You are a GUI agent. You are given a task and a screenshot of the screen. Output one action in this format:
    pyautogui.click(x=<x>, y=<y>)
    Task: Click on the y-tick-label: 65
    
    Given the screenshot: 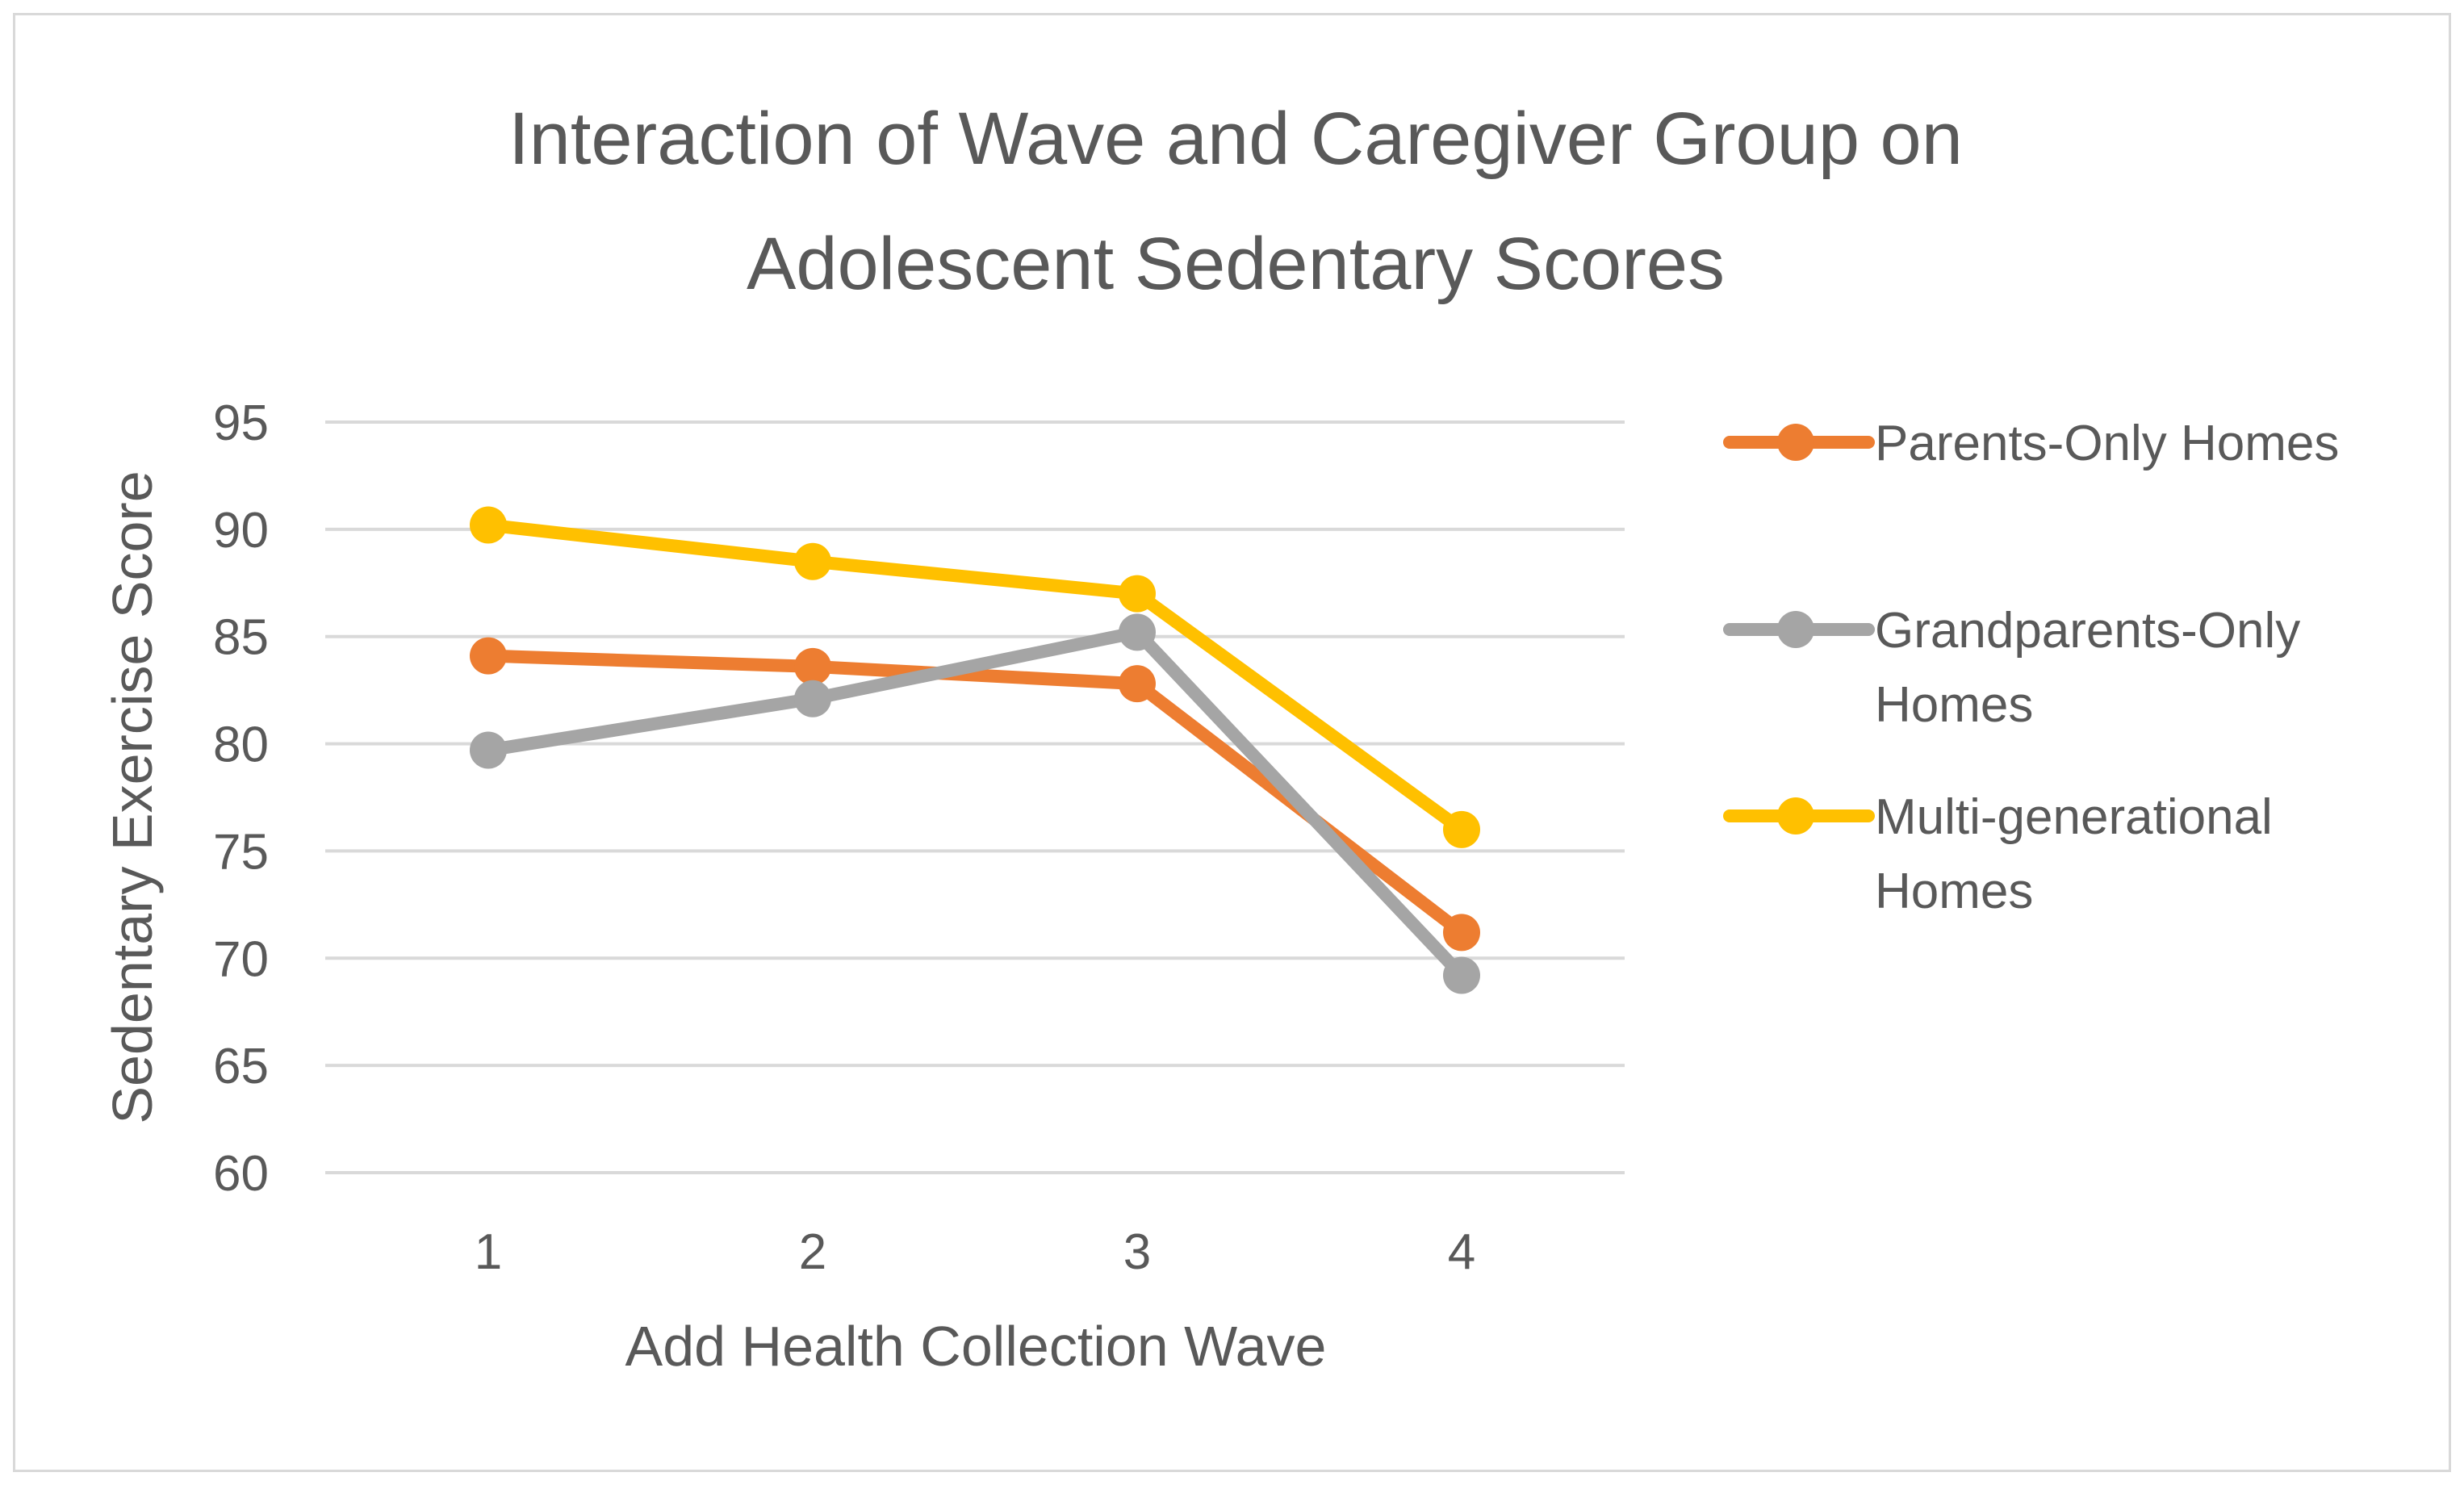 What is the action you would take?
    pyautogui.click(x=241, y=1066)
    